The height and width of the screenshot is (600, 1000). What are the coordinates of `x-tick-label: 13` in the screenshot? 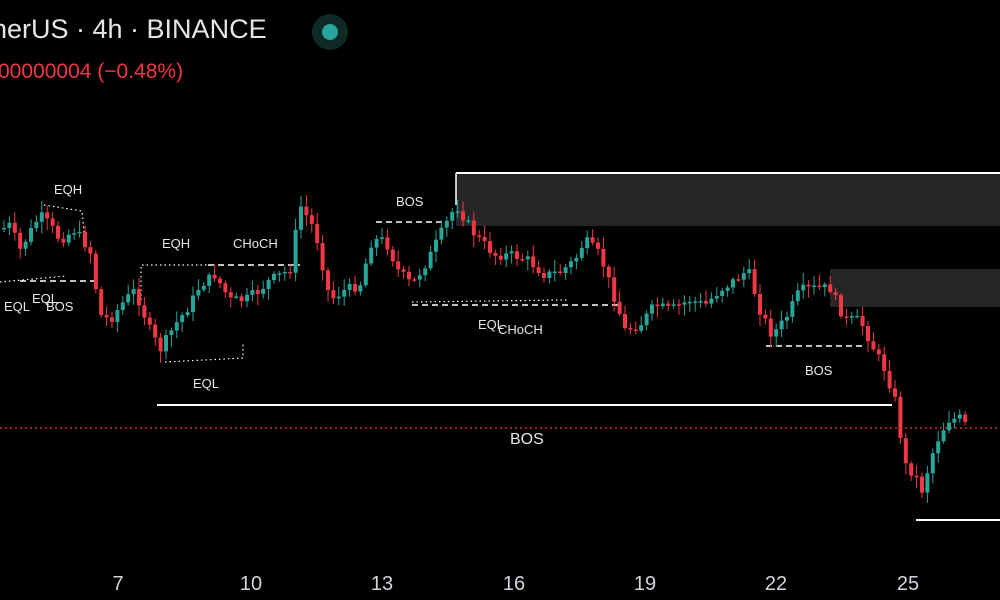 It's located at (382, 584).